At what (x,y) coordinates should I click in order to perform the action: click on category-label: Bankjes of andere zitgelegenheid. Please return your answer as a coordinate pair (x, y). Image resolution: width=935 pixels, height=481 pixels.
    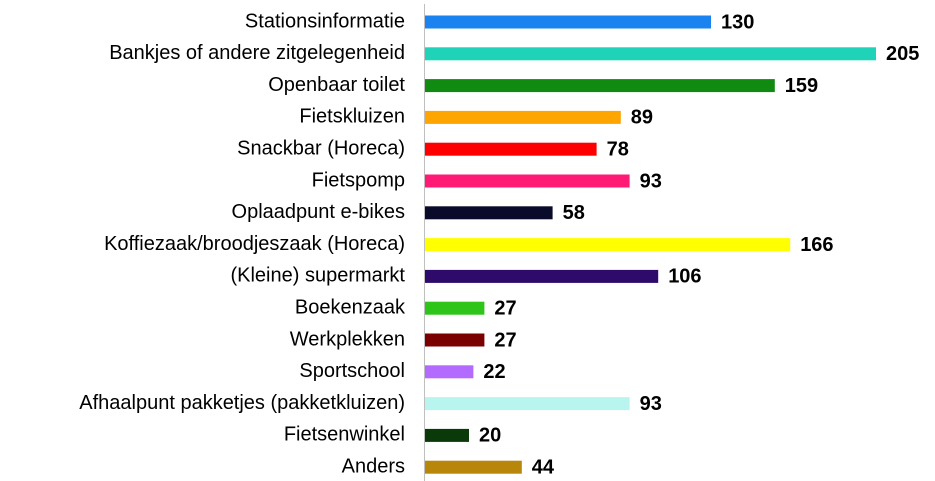
    Looking at the image, I should click on (257, 53).